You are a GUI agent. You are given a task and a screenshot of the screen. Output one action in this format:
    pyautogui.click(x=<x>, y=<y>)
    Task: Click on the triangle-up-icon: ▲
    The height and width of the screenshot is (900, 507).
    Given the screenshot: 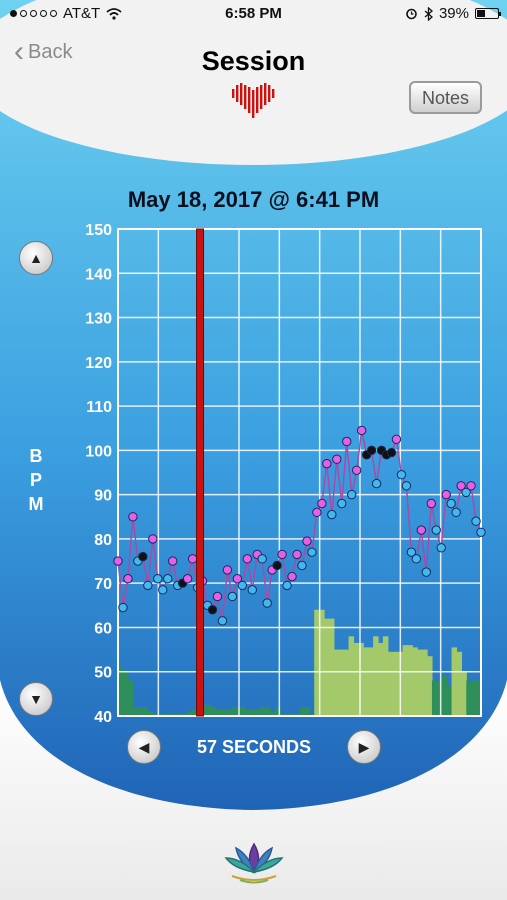 What is the action you would take?
    pyautogui.click(x=36, y=258)
    